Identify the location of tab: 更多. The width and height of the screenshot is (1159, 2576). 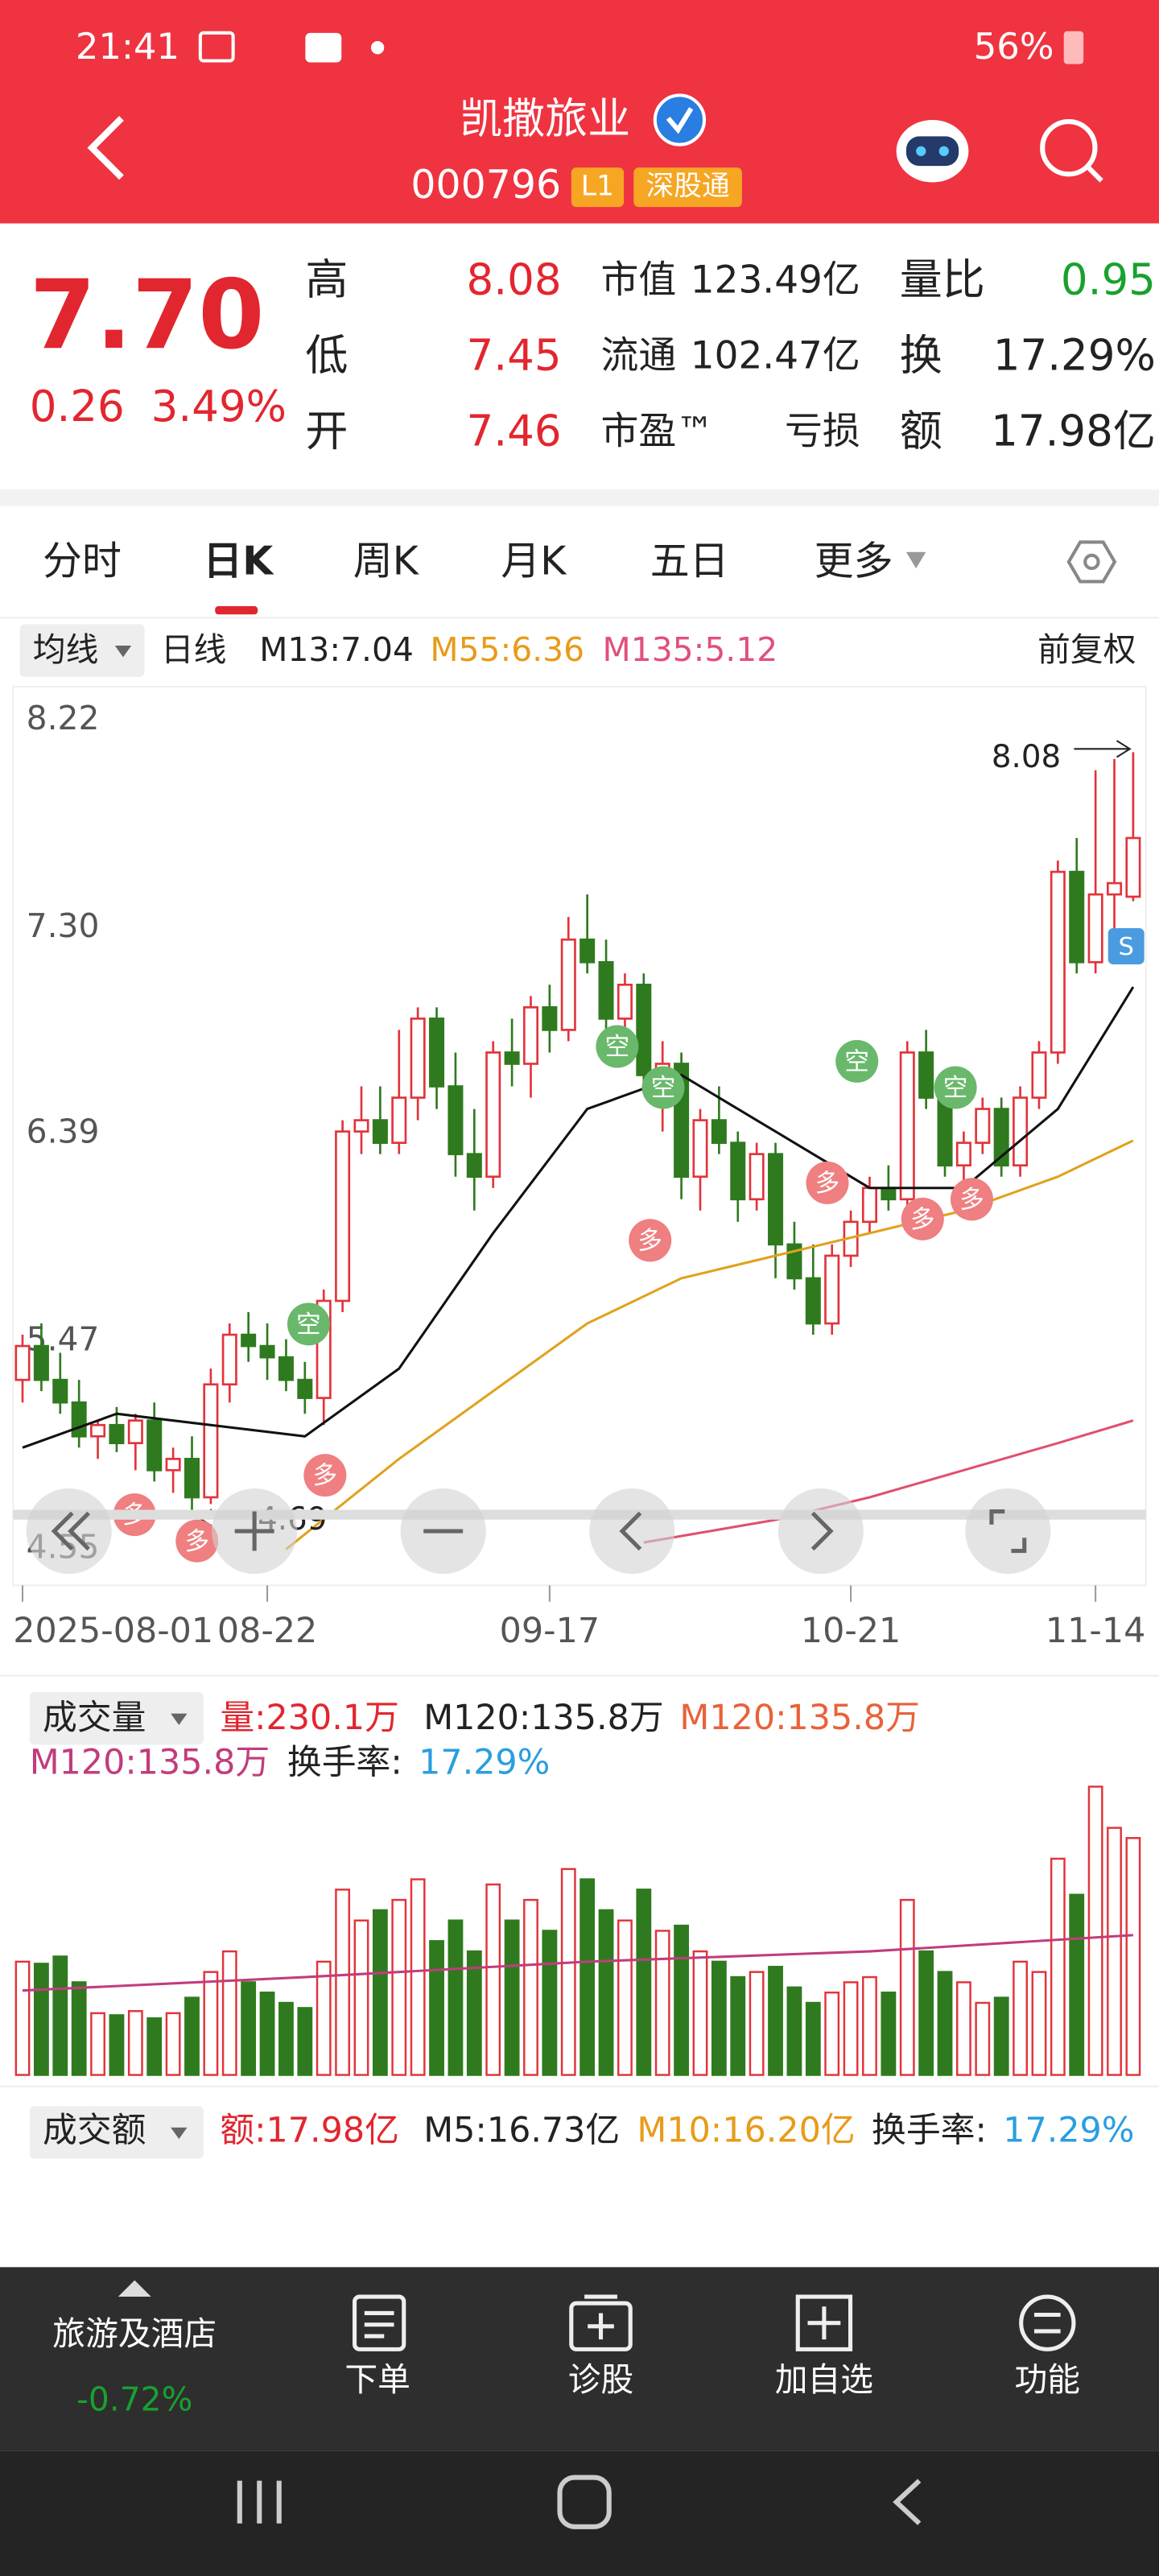
(854, 561).